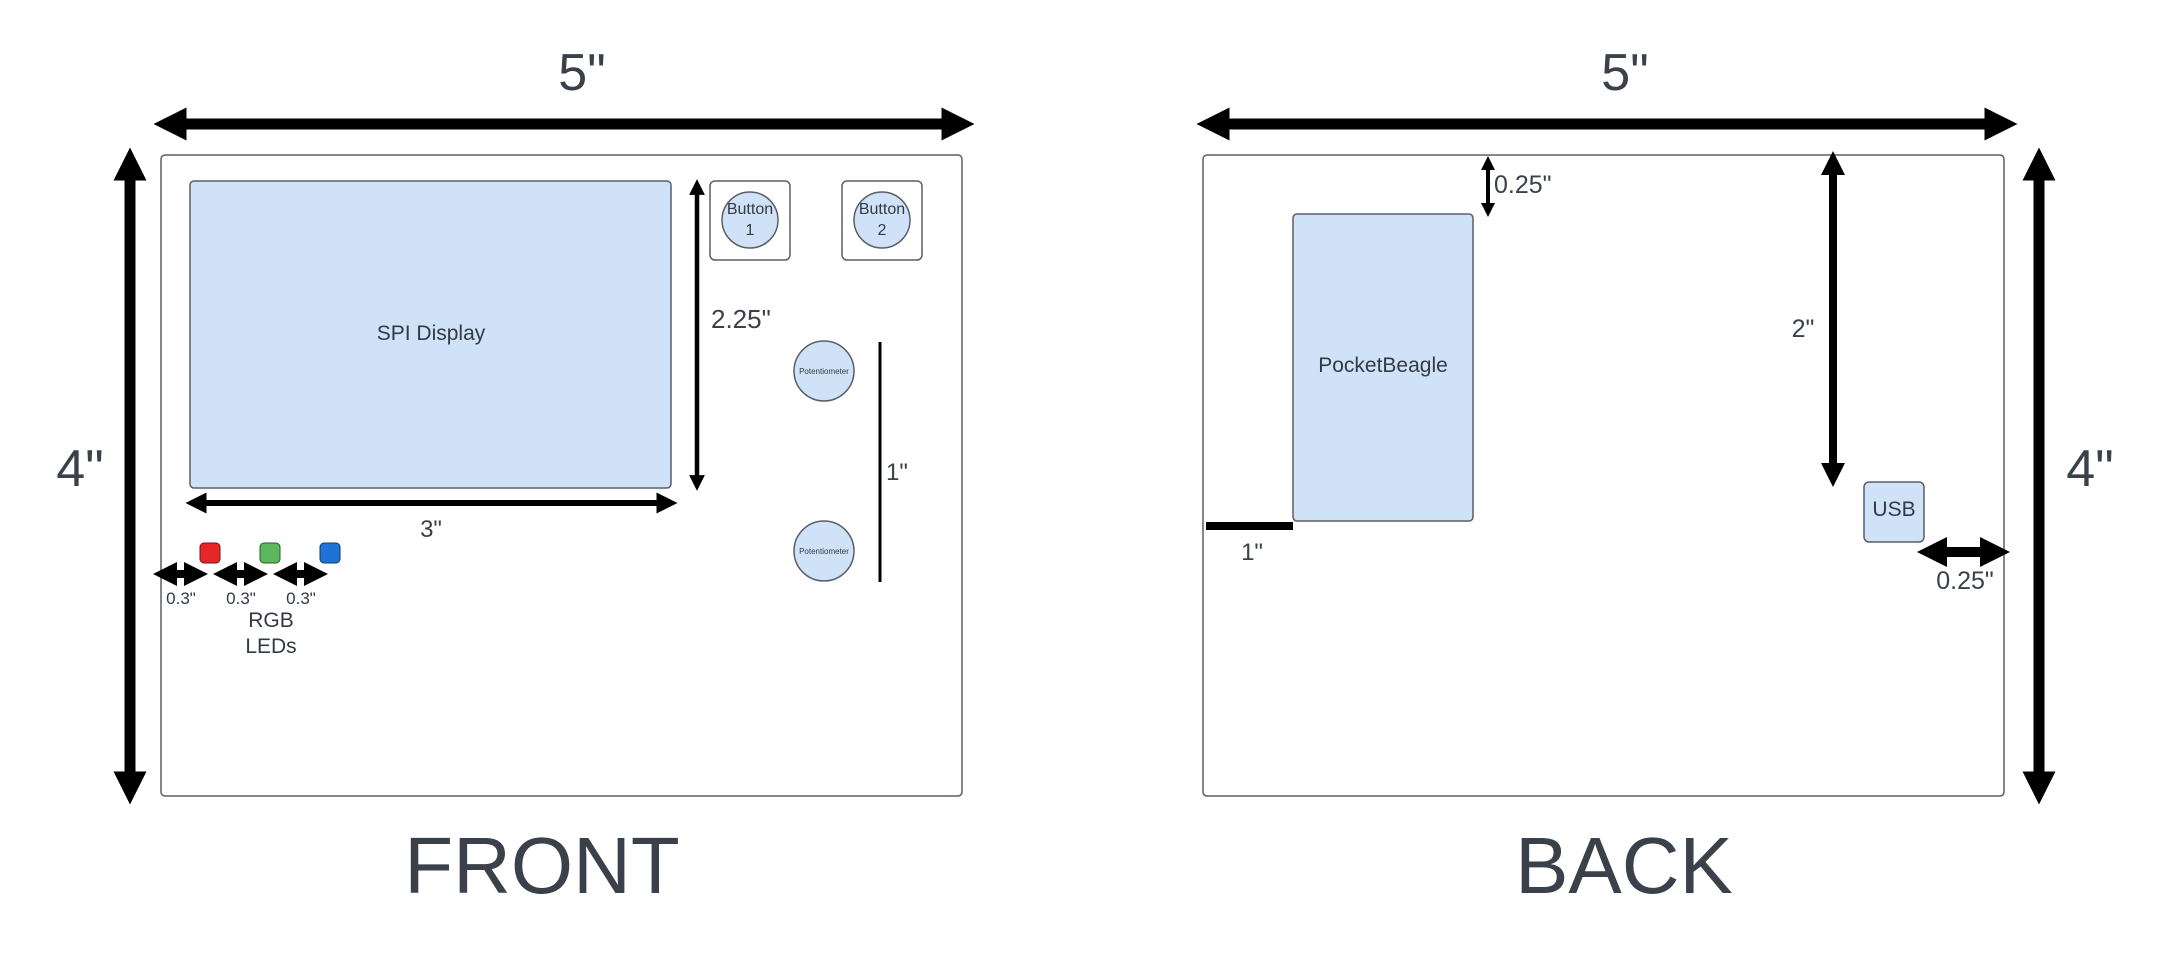 Image resolution: width=2164 pixels, height=966 pixels. What do you see at coordinates (882, 209) in the screenshot?
I see `button-2-label-line1: Button` at bounding box center [882, 209].